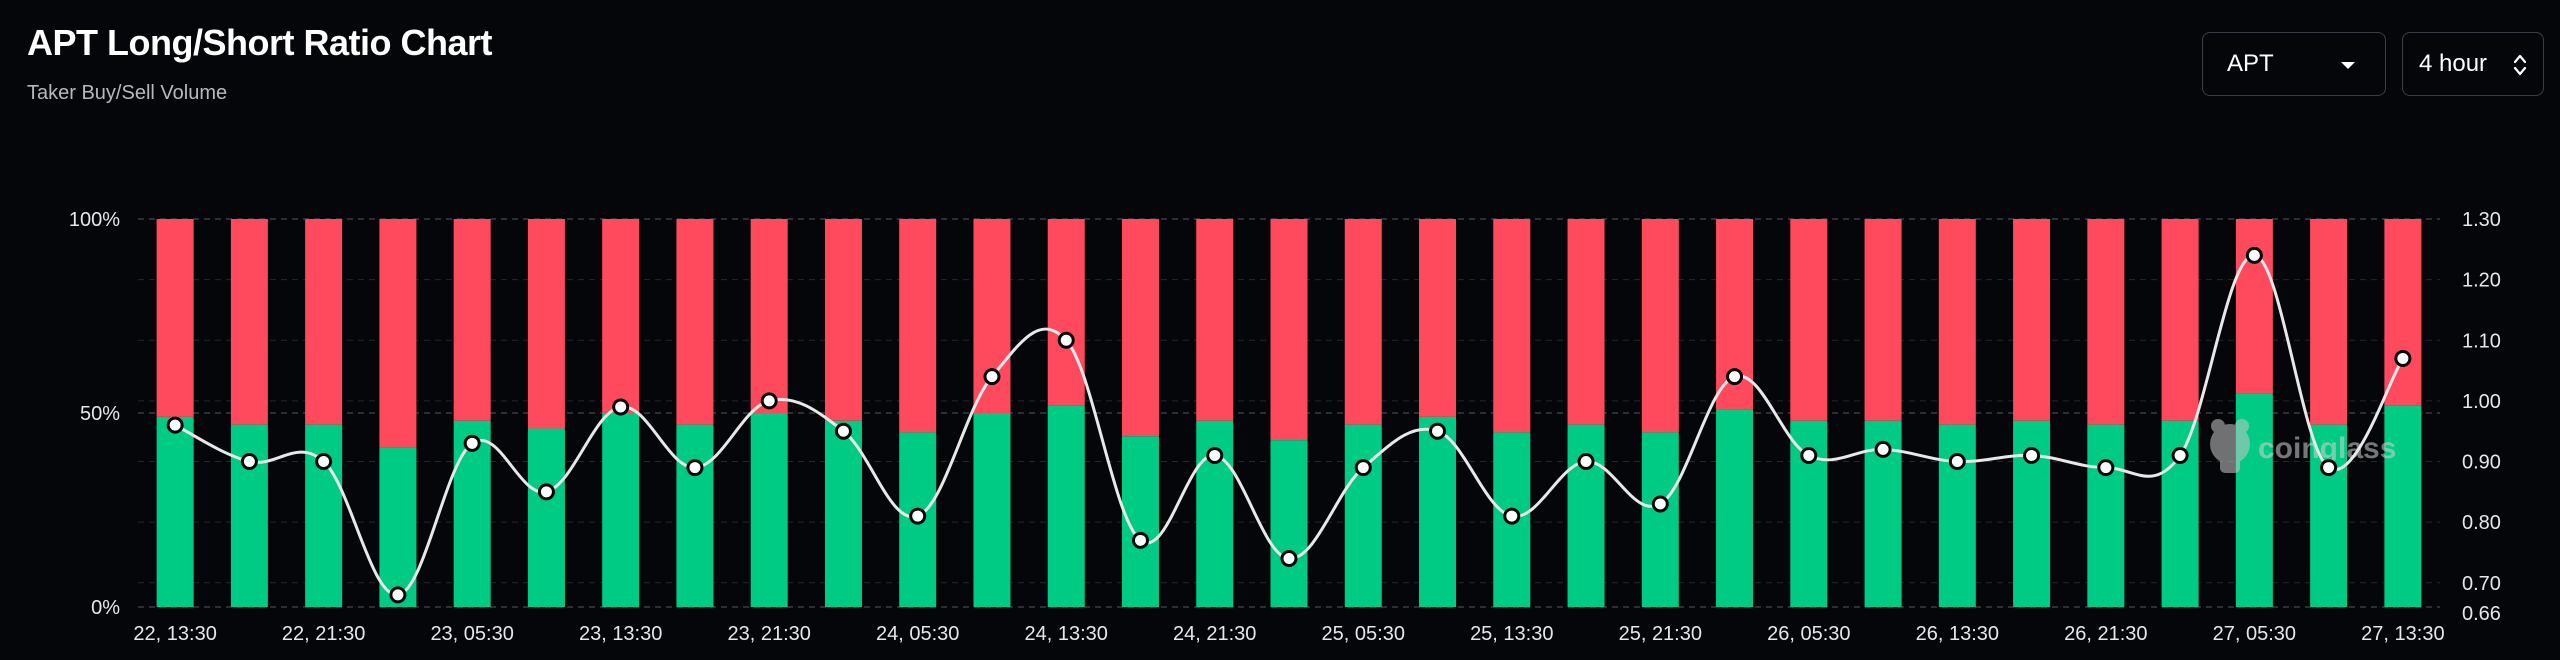  Describe the element at coordinates (2453, 63) in the screenshot. I see `interval-select-value: 4 hour` at that location.